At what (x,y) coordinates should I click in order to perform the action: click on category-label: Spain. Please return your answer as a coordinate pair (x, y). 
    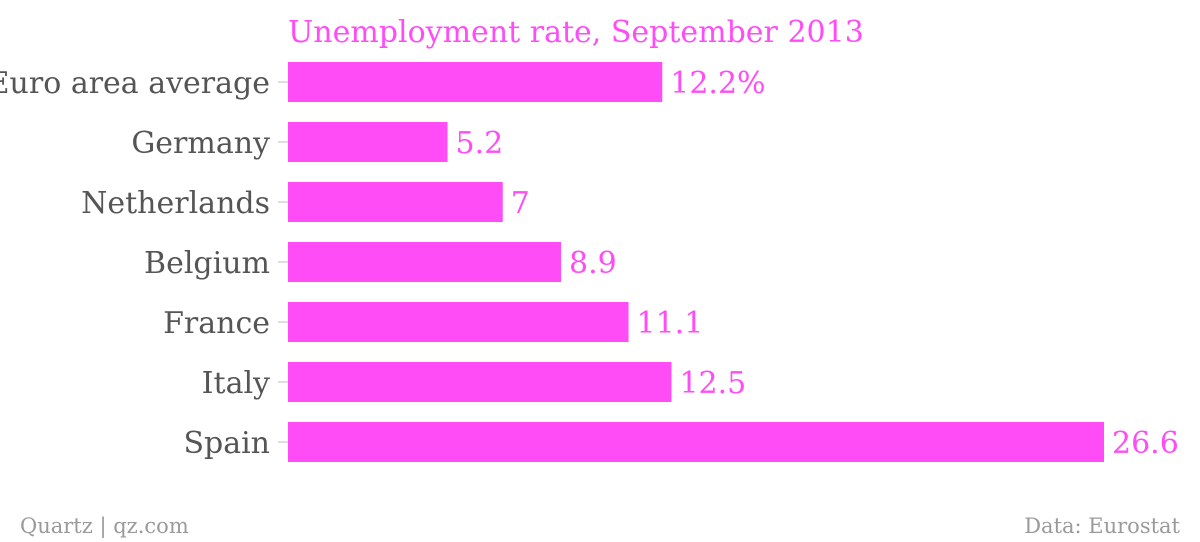
    Looking at the image, I should click on (226, 443).